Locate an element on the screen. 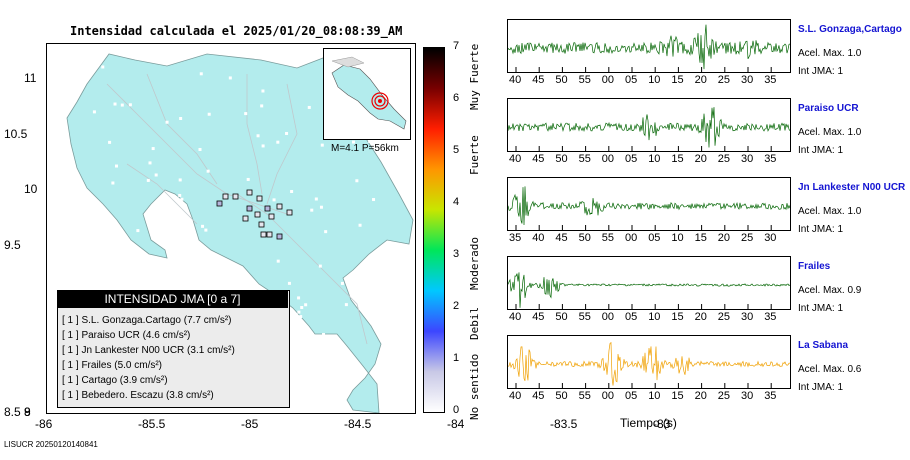 The image size is (910, 460). legend-row: [ 1 ] Cartago (3.9 cm/s²) is located at coordinates (115, 380).